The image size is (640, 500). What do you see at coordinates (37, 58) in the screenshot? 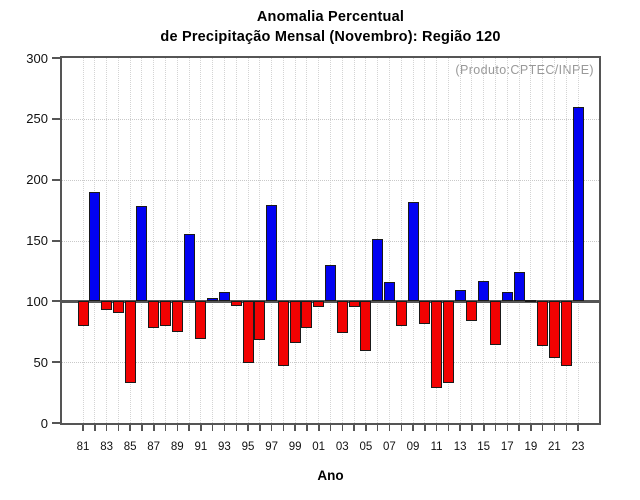
I see `y-axis-tick-label: 300` at bounding box center [37, 58].